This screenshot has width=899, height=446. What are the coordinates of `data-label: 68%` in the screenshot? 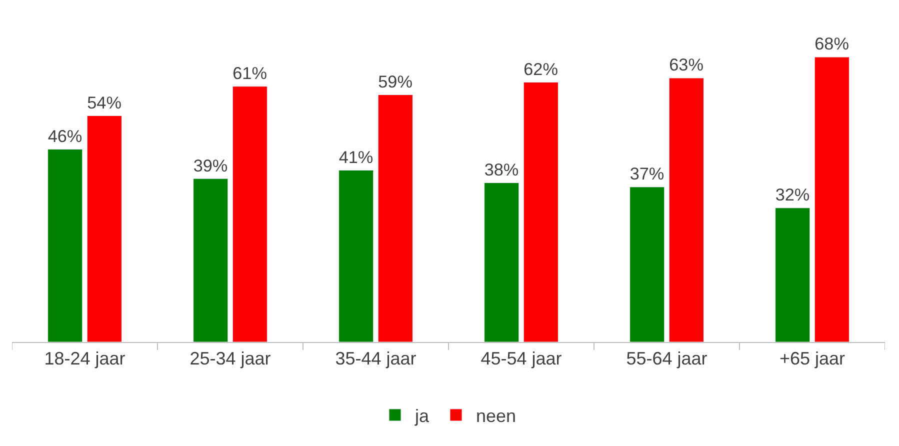 It's located at (831, 44).